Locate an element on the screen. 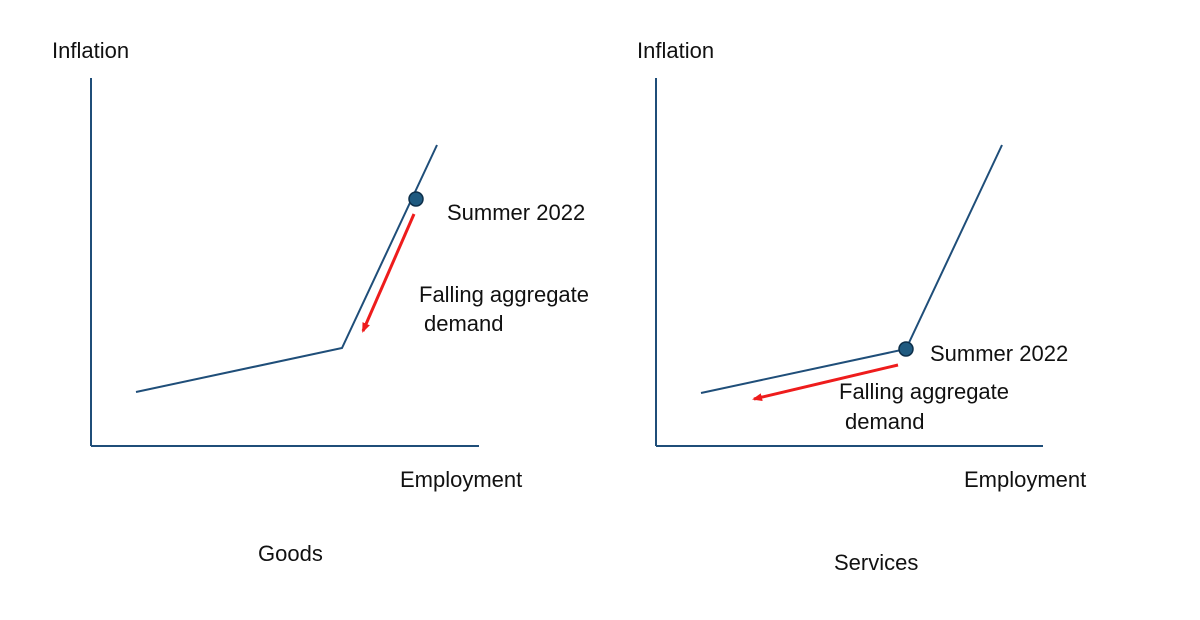 The width and height of the screenshot is (1200, 620). goods-falling-demand-arrow is located at coordinates (388, 273).